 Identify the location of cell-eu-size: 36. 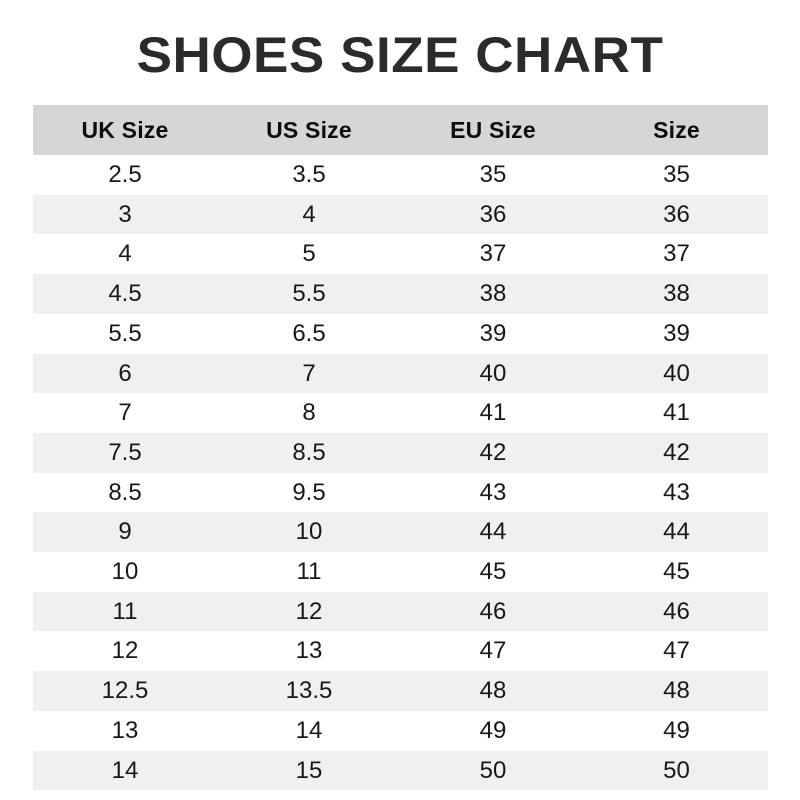
(493, 214).